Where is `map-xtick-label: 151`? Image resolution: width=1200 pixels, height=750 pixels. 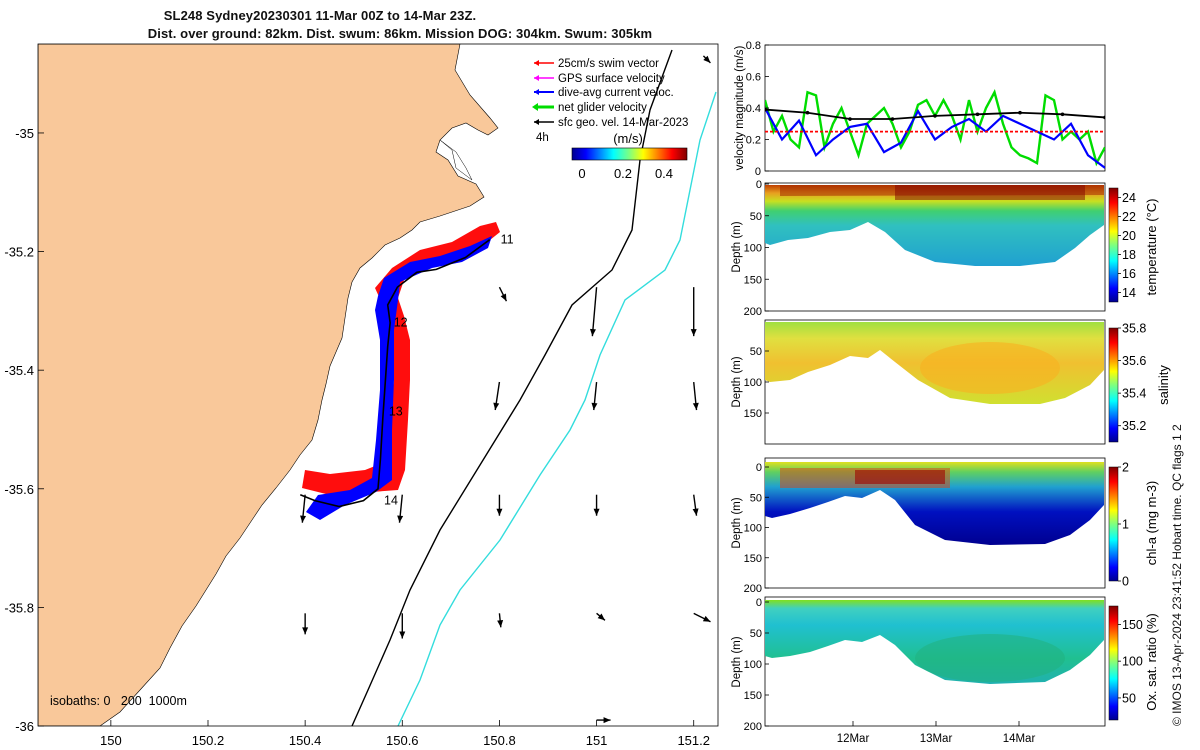 map-xtick-label: 151 is located at coordinates (597, 740).